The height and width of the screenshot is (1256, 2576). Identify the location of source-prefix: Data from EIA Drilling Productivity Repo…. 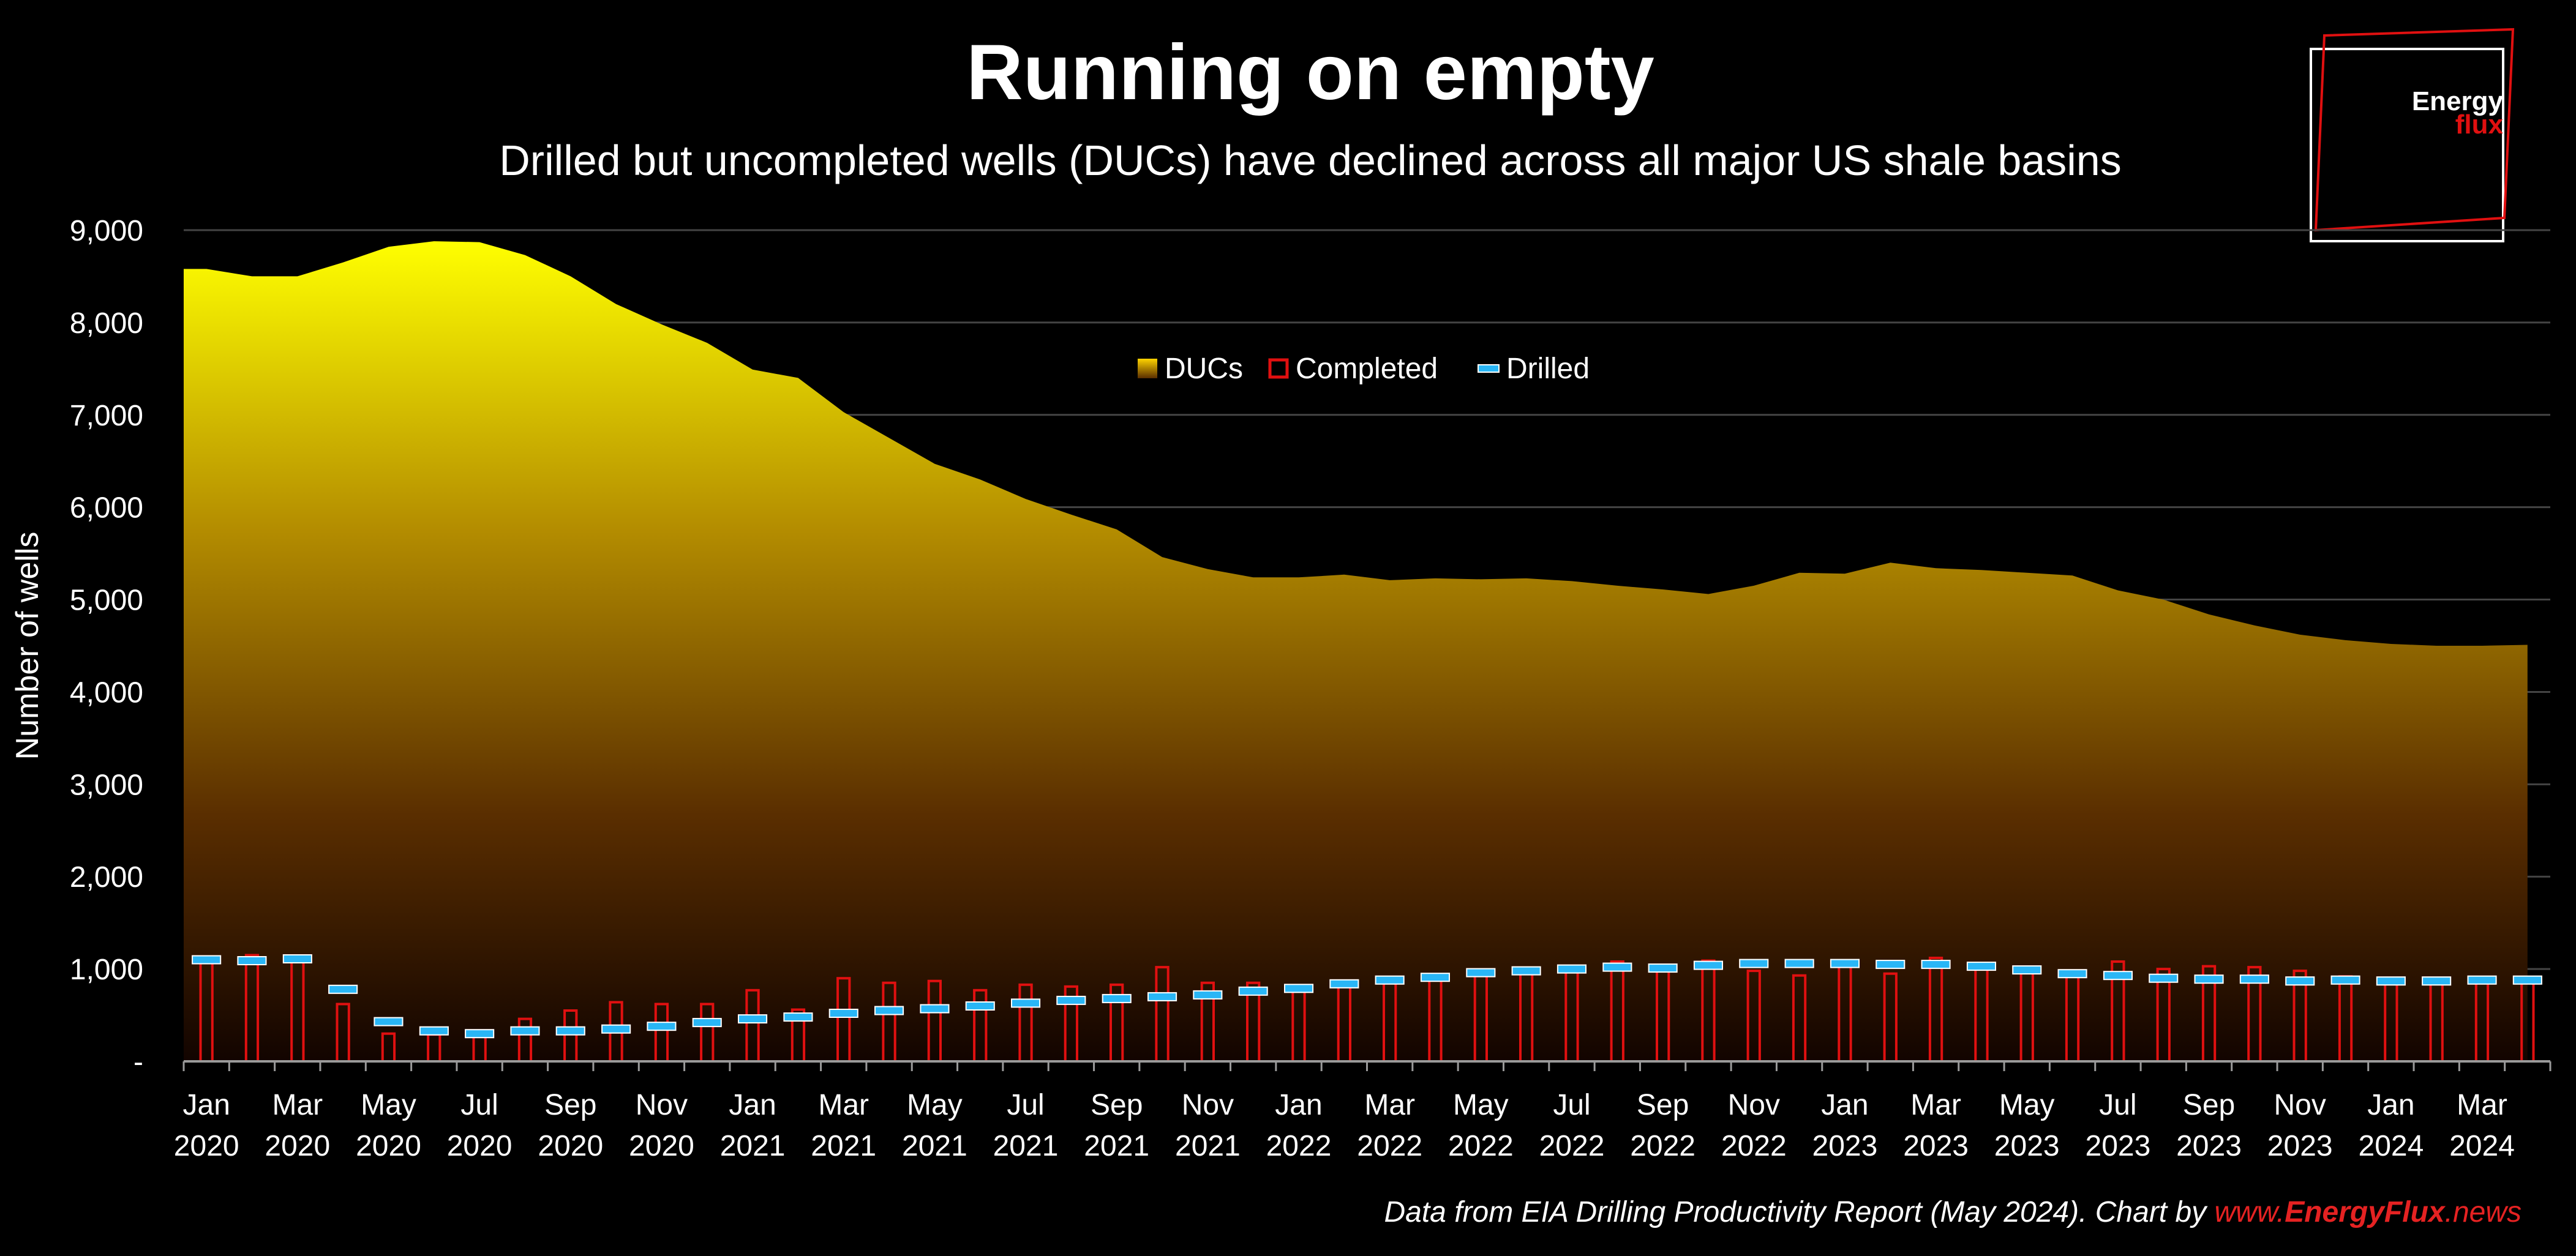
(1799, 1212).